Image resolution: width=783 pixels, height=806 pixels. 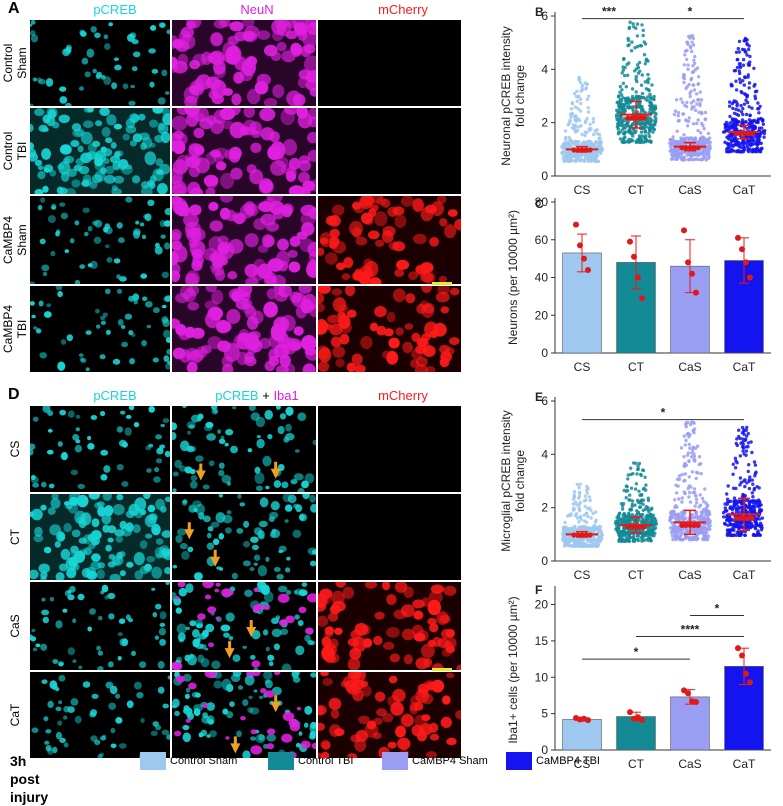 What do you see at coordinates (542, 605) in the screenshot?
I see `y-tick-label: 20` at bounding box center [542, 605].